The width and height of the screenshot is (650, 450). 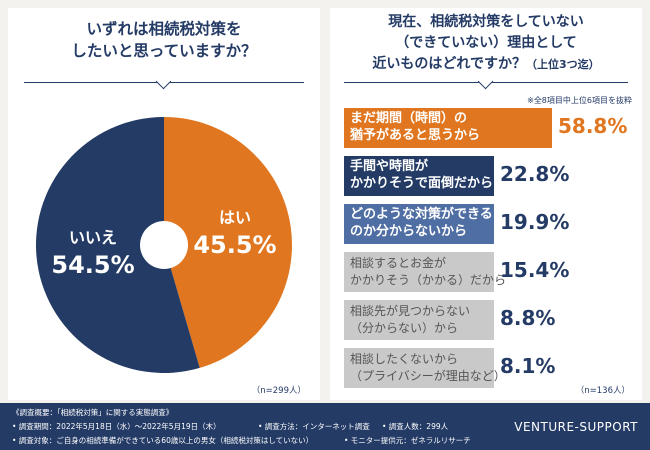 What do you see at coordinates (389, 166) in the screenshot?
I see `bar-label-1-line0: 手間や時間が` at bounding box center [389, 166].